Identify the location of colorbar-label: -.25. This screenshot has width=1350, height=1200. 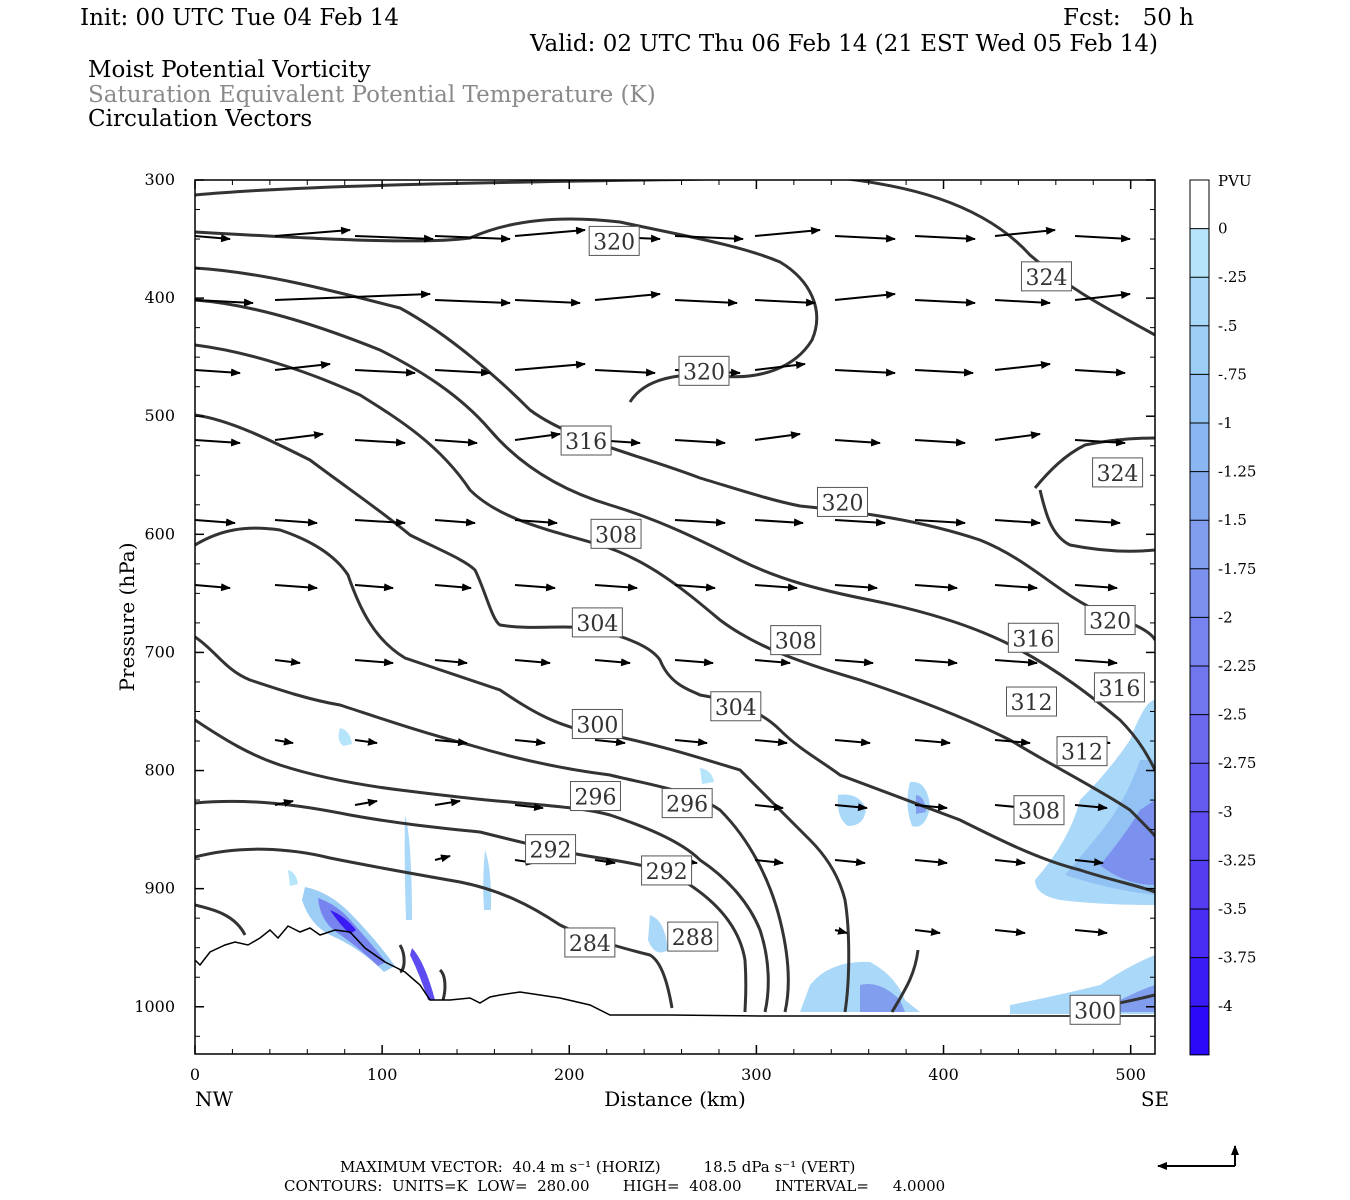
(1232, 277).